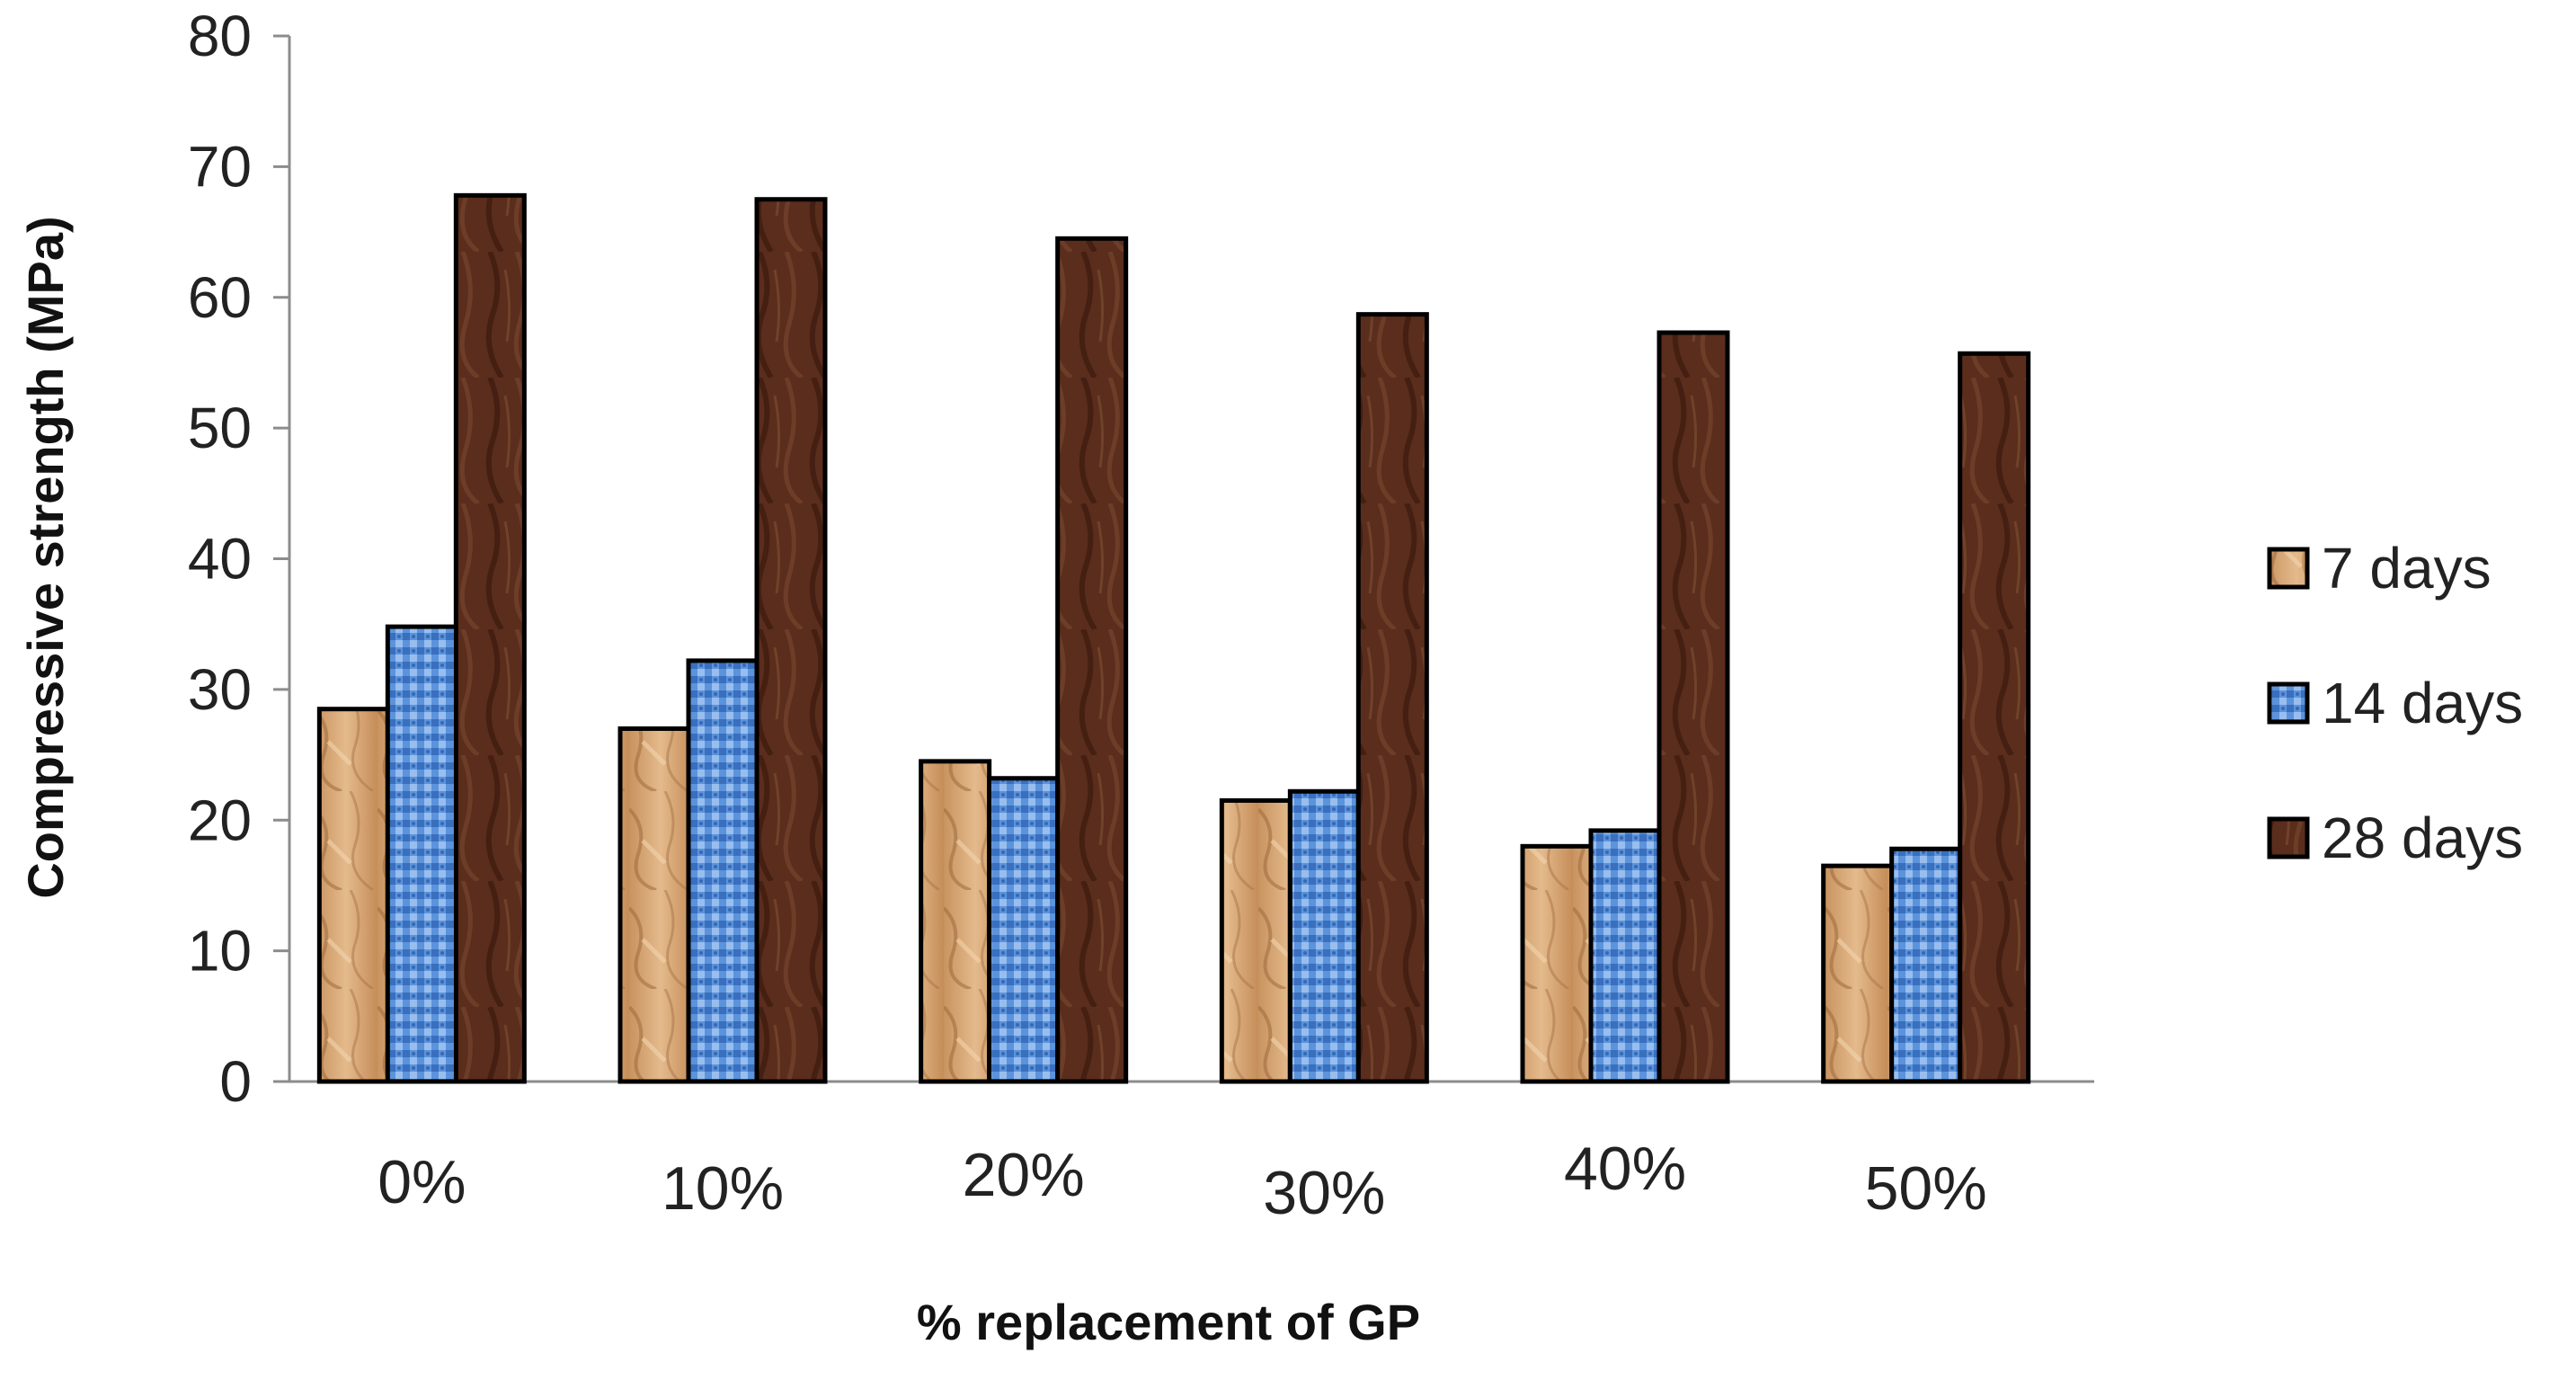  What do you see at coordinates (654, 905) in the screenshot?
I see `bar-7-days-10pct` at bounding box center [654, 905].